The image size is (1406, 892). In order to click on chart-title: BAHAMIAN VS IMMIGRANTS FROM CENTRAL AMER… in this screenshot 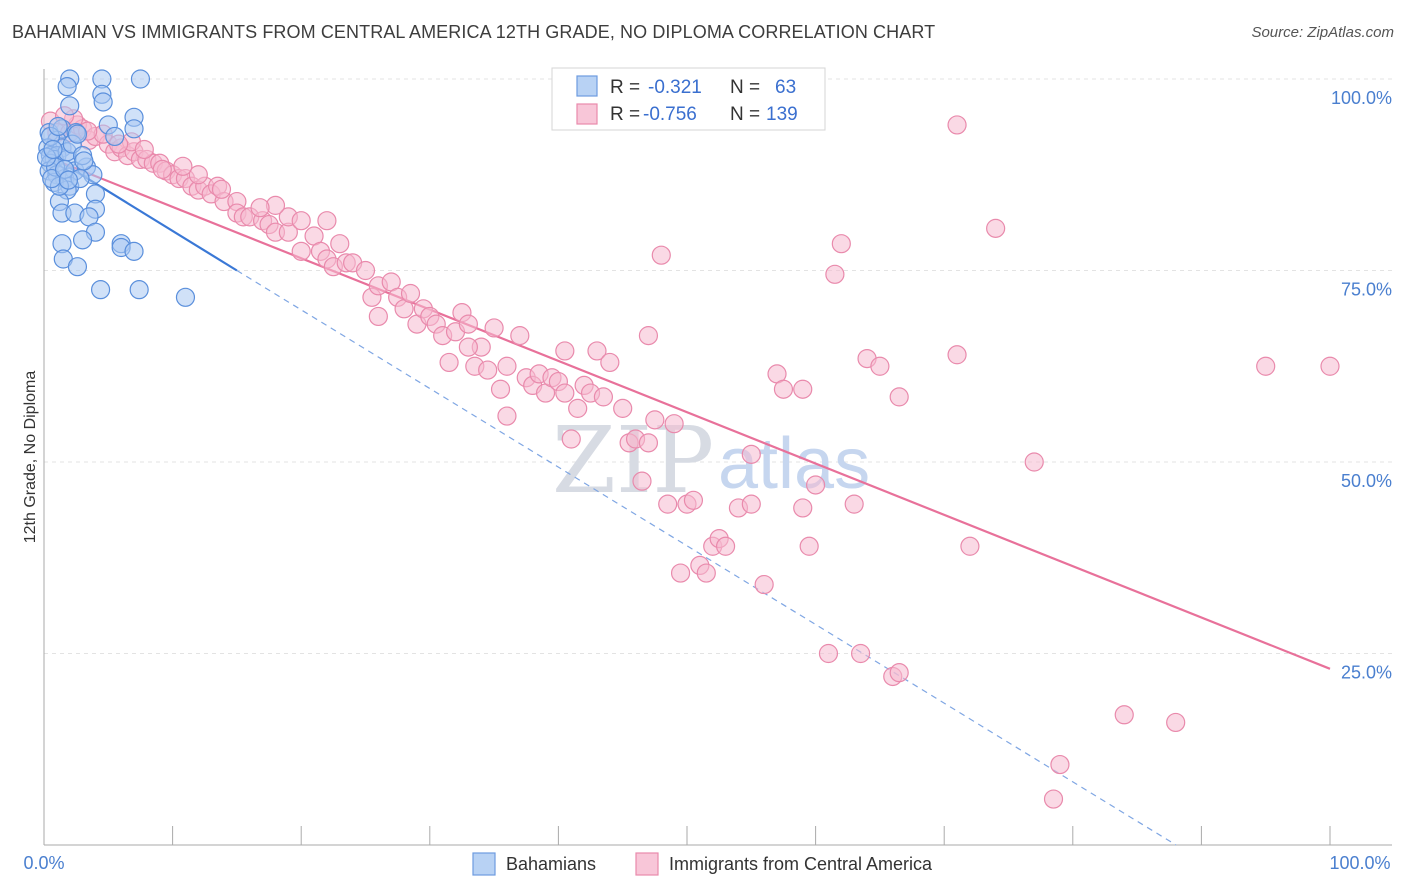, I will do `click(474, 32)`.